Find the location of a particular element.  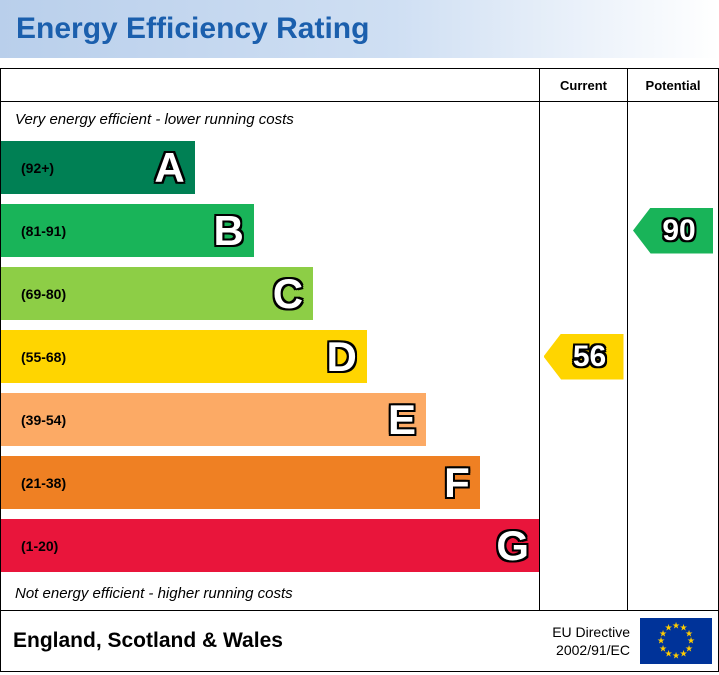

band-row-e: (39-54) E is located at coordinates (359, 419).